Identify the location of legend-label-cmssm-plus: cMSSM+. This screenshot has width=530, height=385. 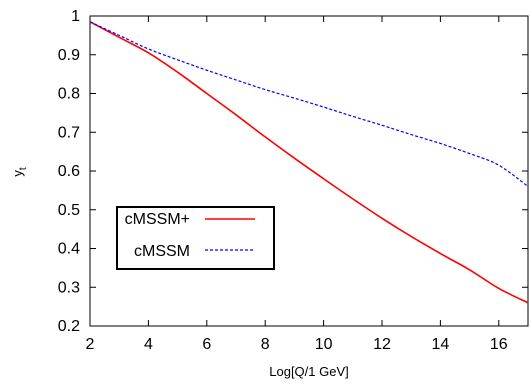
(157, 219).